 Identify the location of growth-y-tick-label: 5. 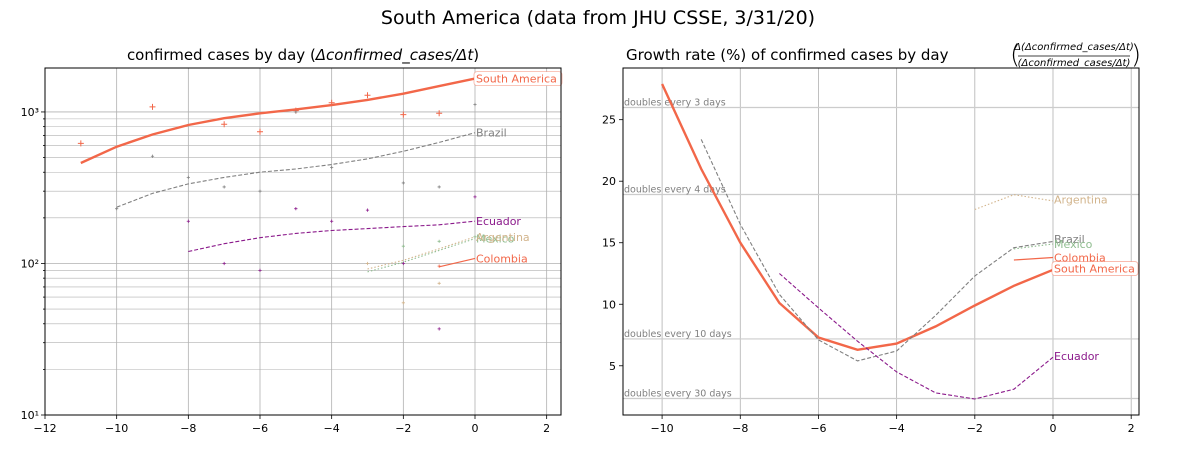
(612, 366).